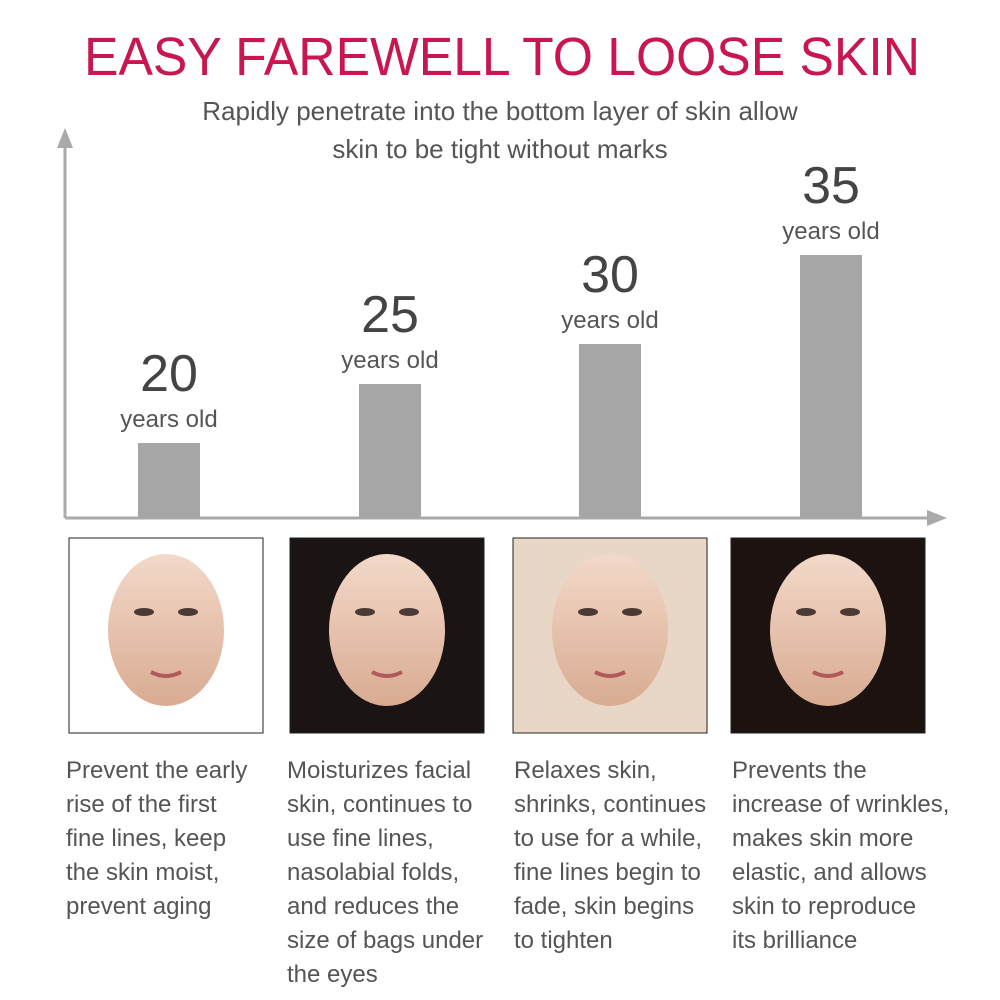  Describe the element at coordinates (585, 770) in the screenshot. I see `description-line: Relaxes skin,` at that location.